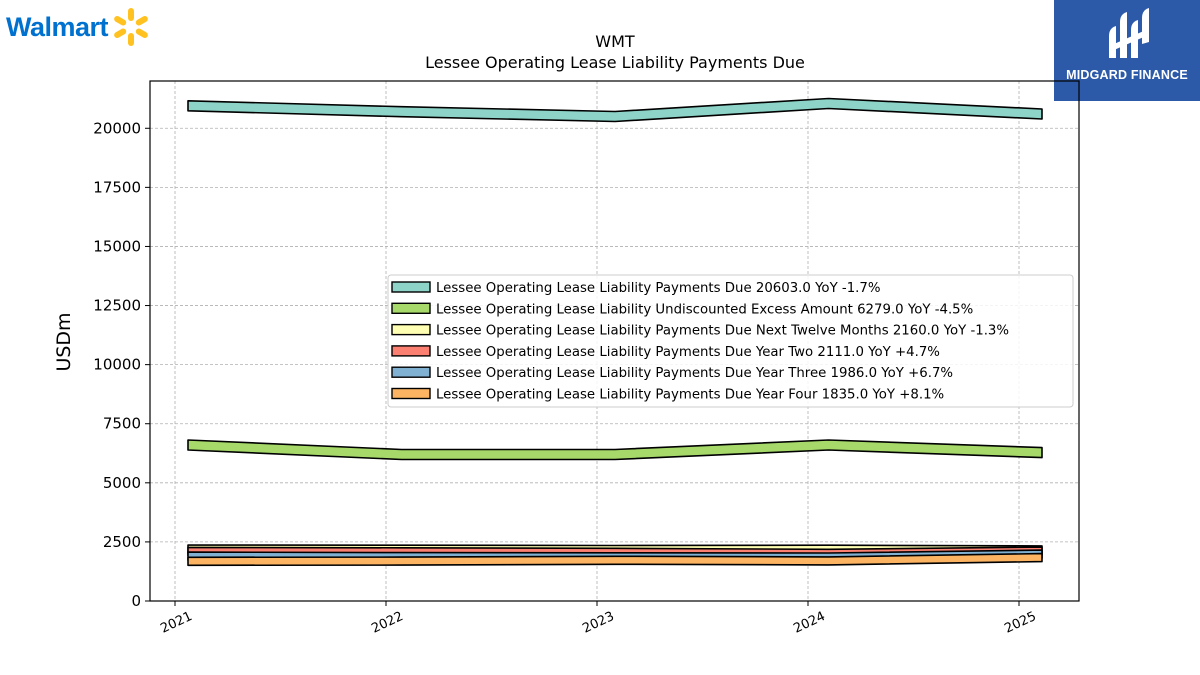  What do you see at coordinates (615, 41) in the screenshot?
I see `chart-title: WMT` at bounding box center [615, 41].